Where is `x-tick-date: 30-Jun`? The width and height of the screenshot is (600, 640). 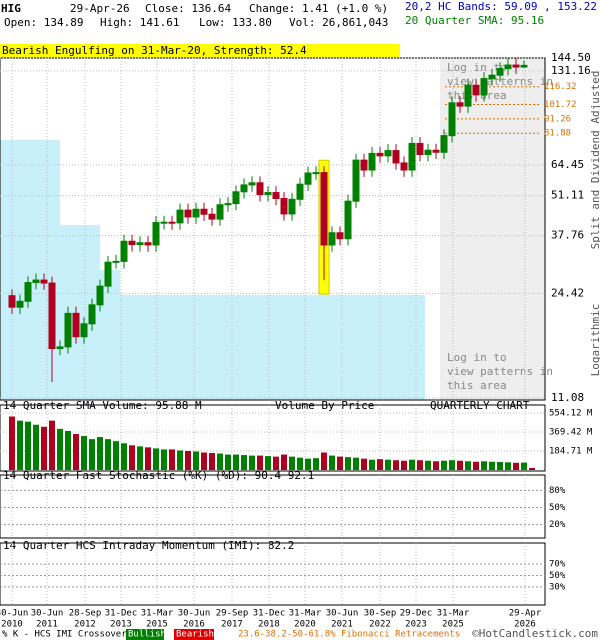
x-tick-date: 30-Jun is located at coordinates (14, 614).